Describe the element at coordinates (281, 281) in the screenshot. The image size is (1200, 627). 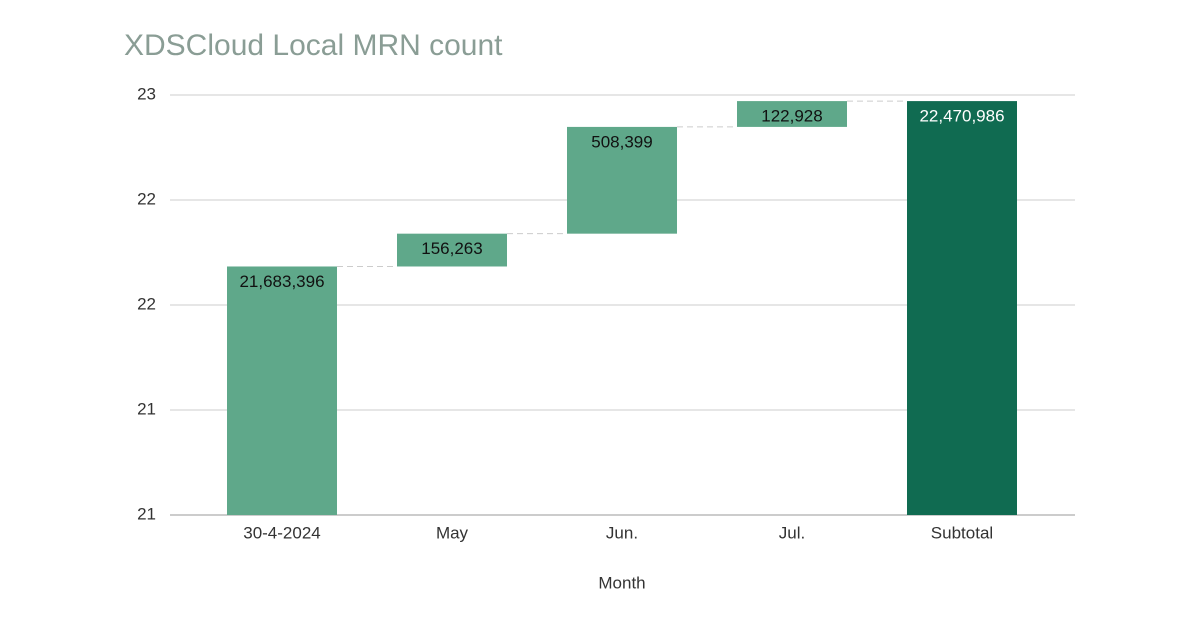
I see `data-label: 21,683,396` at that location.